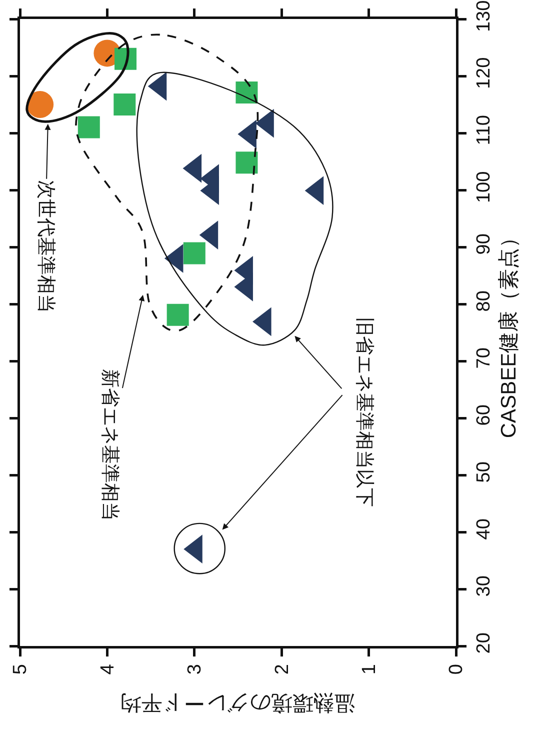 The width and height of the screenshot is (544, 755). I want to click on y-tick-label: 80, so click(483, 301).